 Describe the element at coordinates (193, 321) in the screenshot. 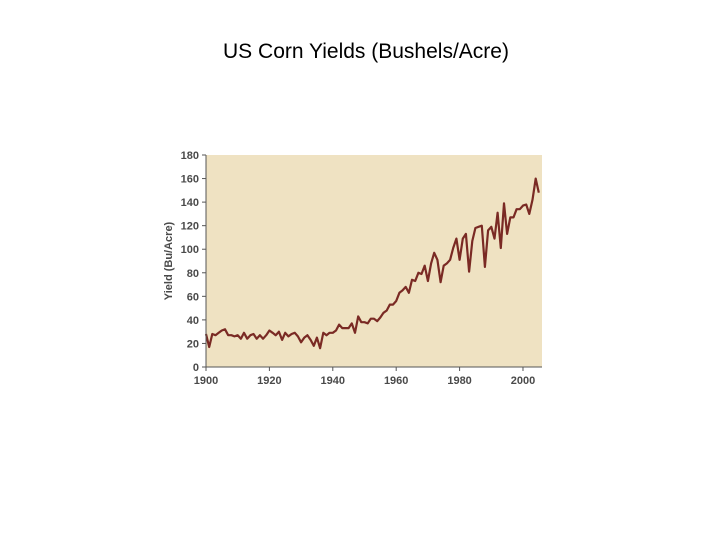

I see `y-tick-label: 40` at that location.